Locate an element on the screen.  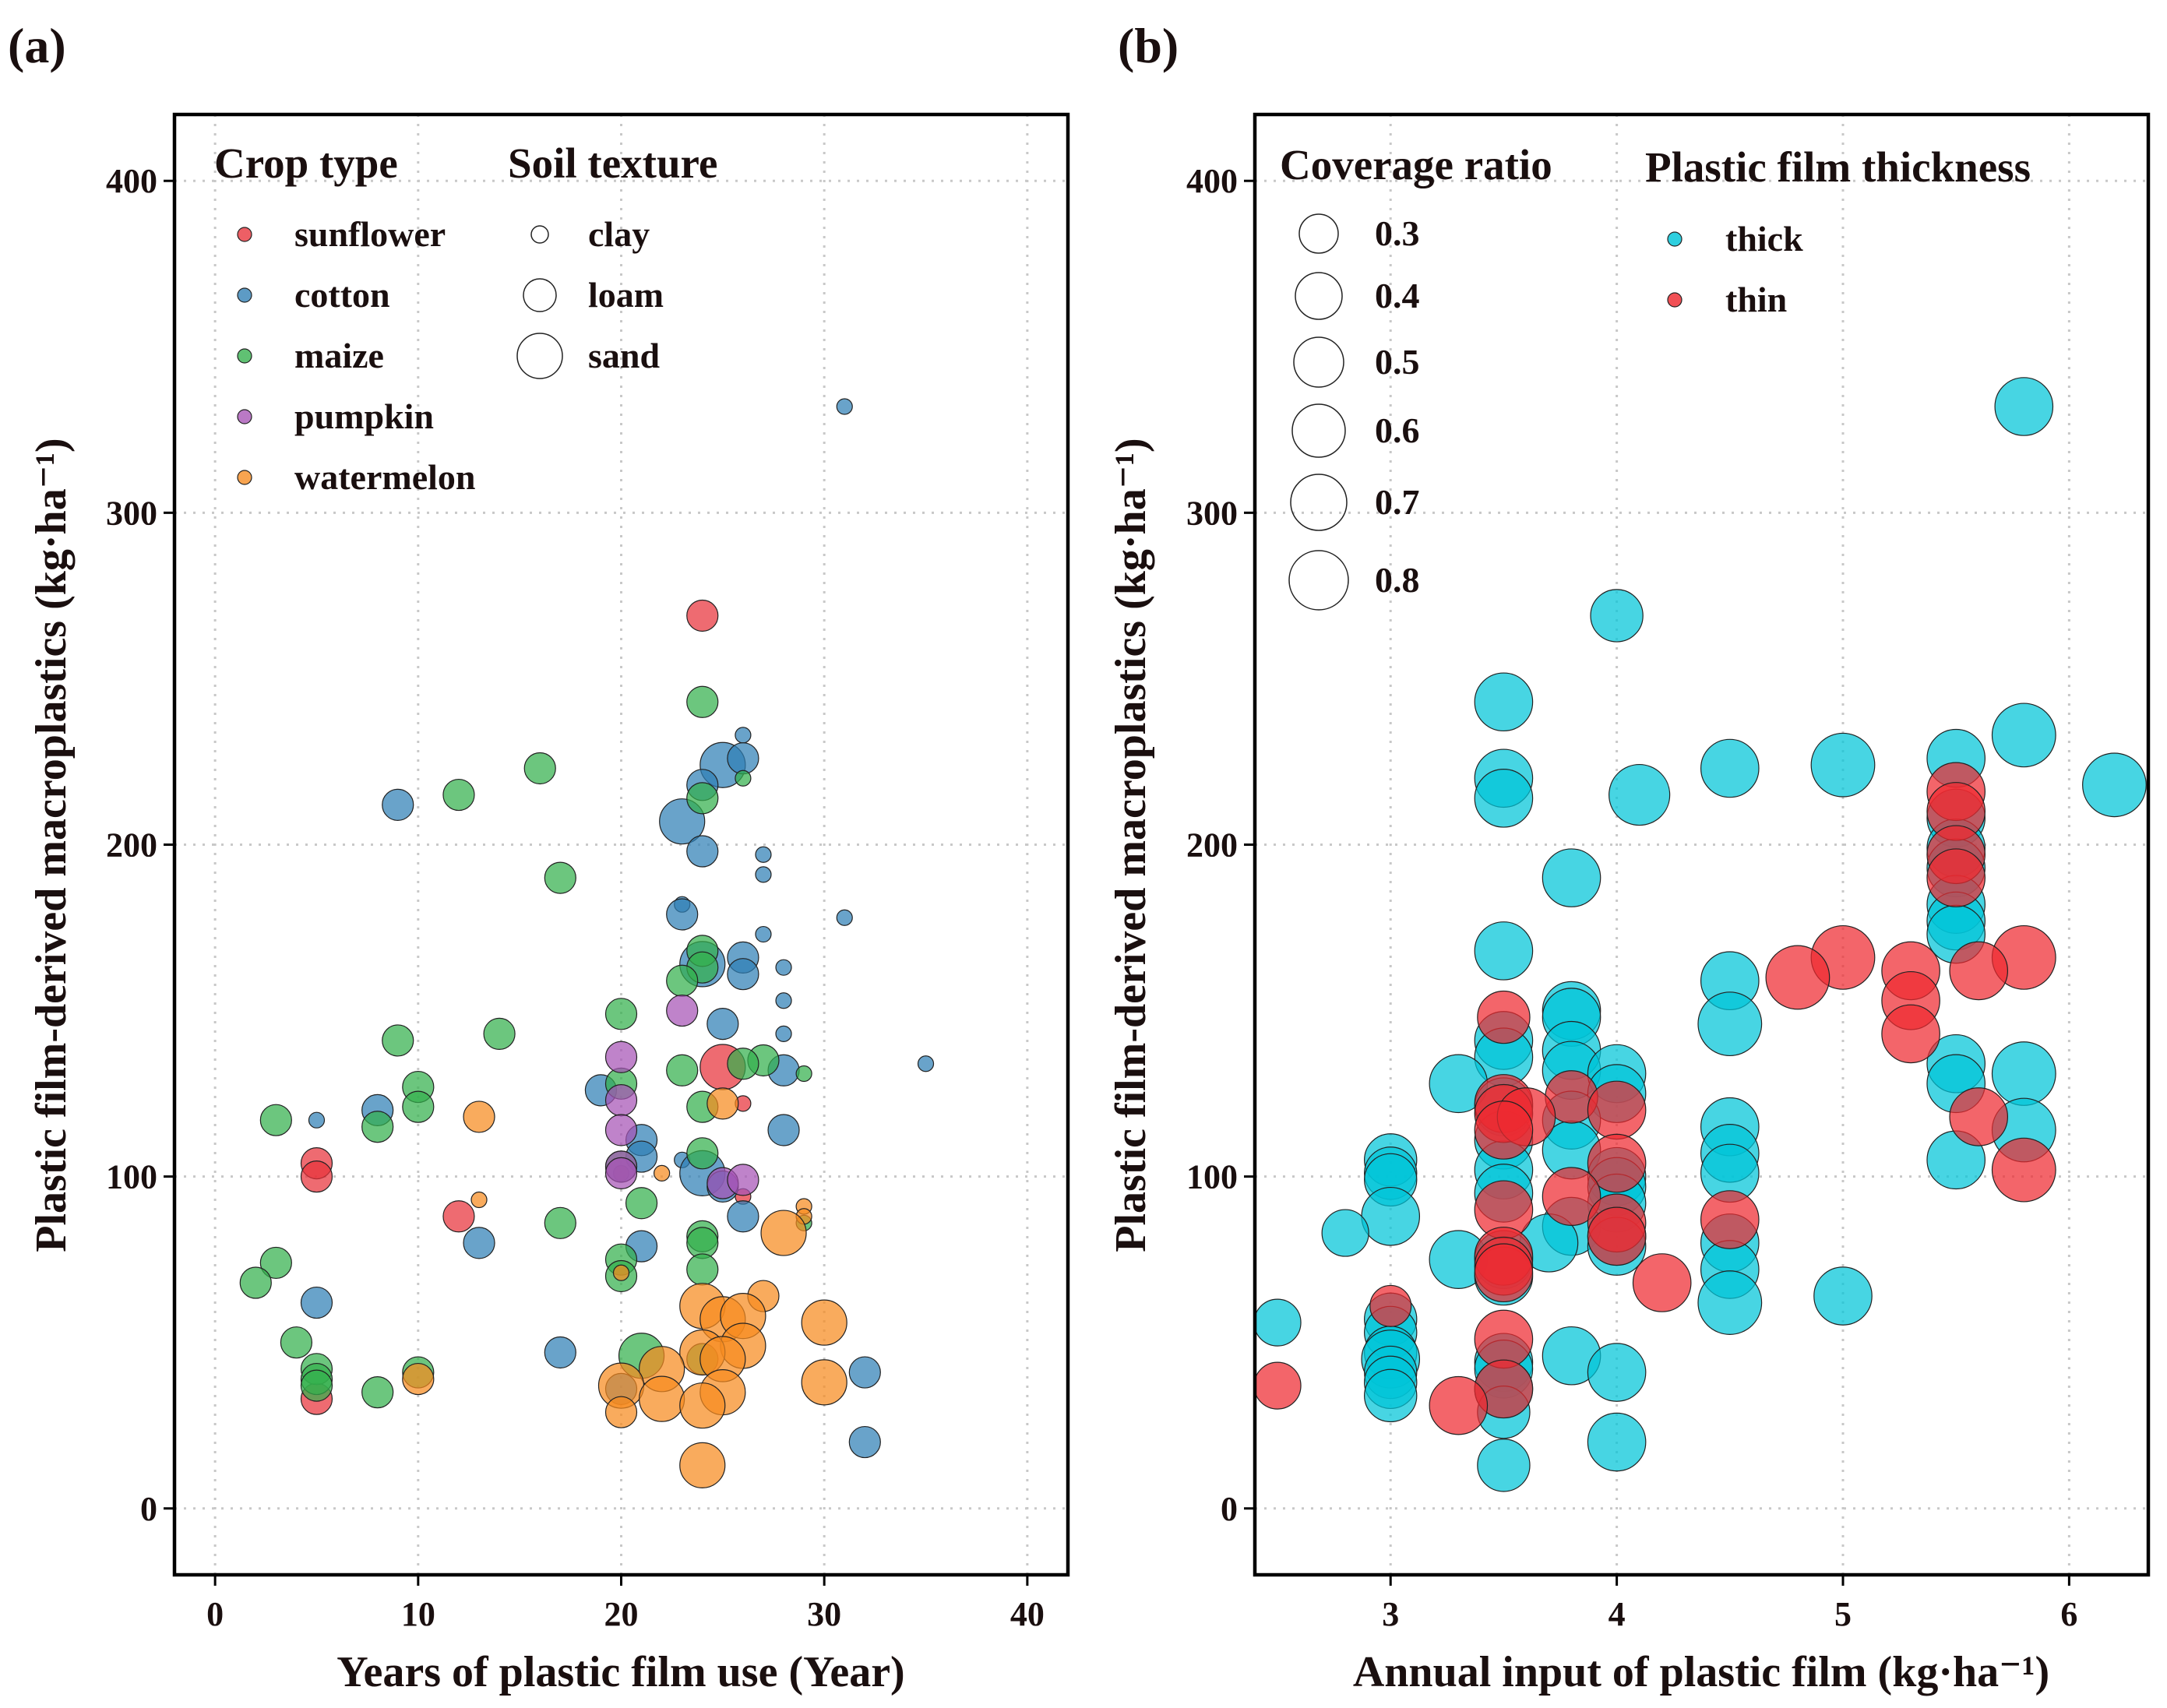
panel-b-label: (b) is located at coordinates (1149, 45).